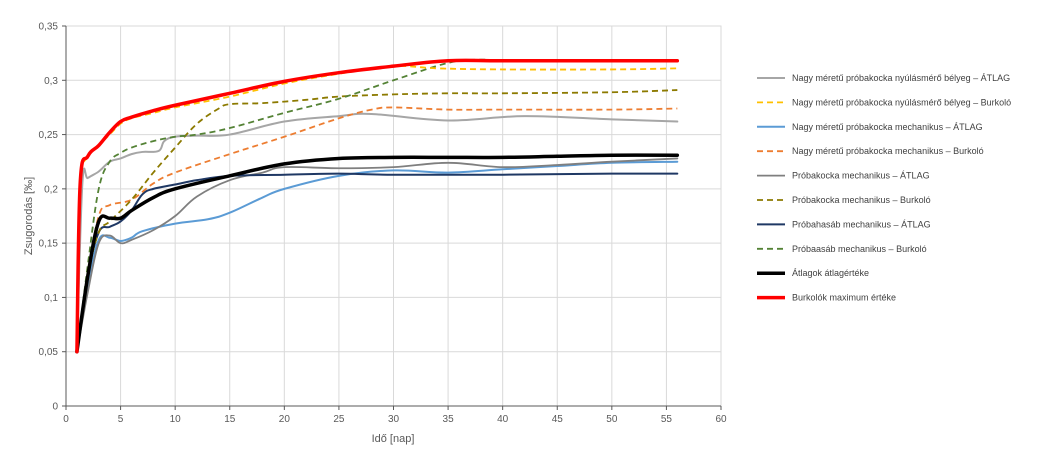 The height and width of the screenshot is (455, 1039). Describe the element at coordinates (49, 244) in the screenshot. I see `y-tick-label: 0,15` at that location.